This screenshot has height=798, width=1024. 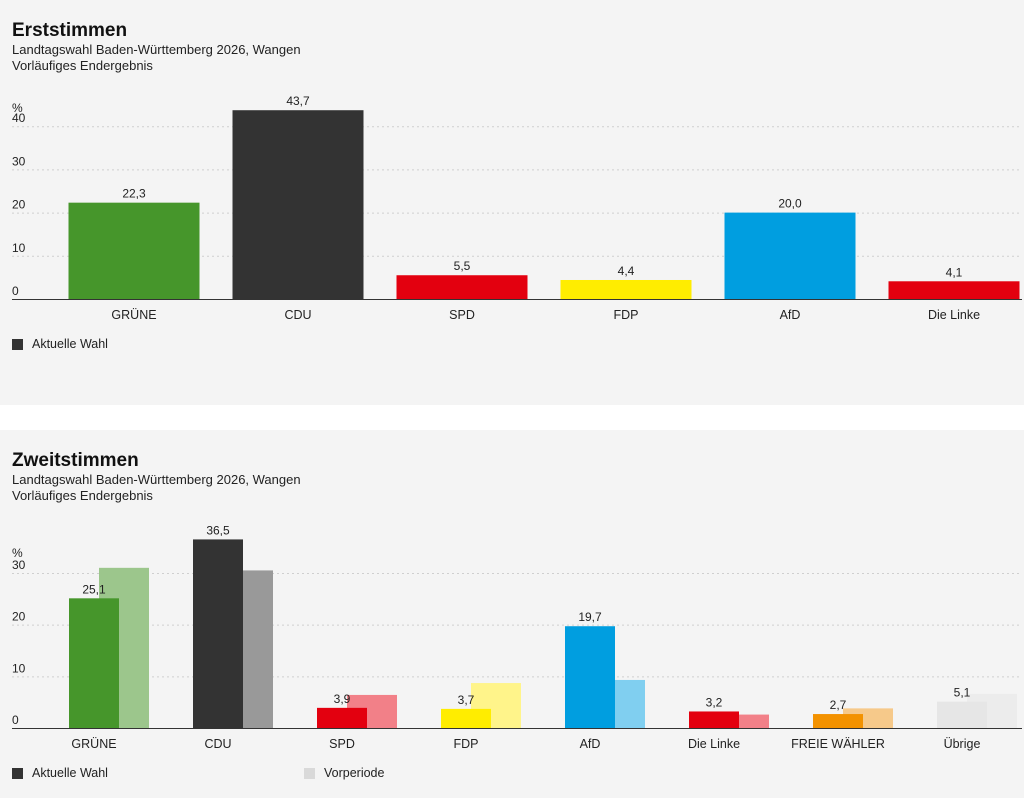 What do you see at coordinates (94, 589) in the screenshot?
I see `data-label-gruene: 25,1` at bounding box center [94, 589].